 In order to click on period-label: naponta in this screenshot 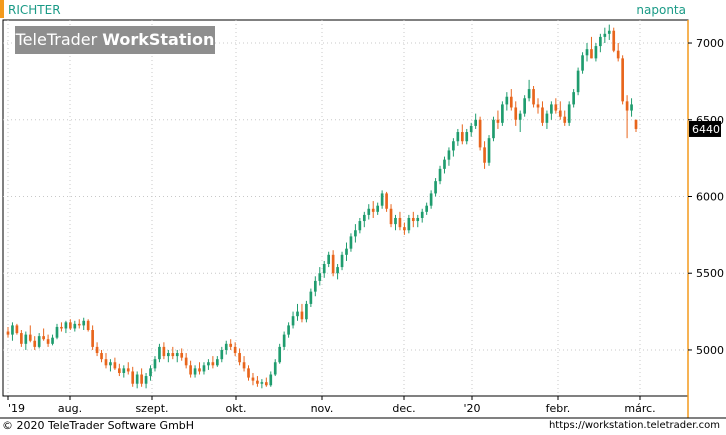, I will do `click(661, 10)`.